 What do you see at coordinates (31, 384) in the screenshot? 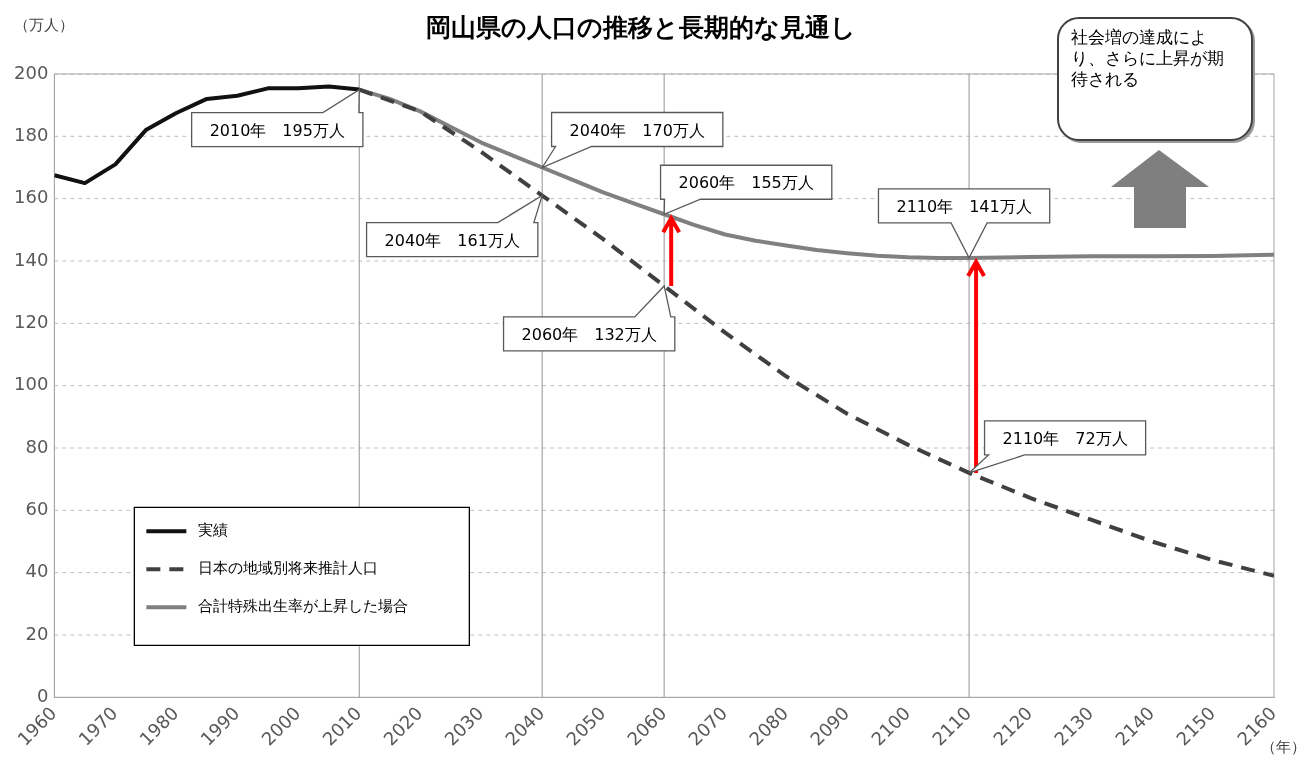
I see `y-tick-label: 100` at bounding box center [31, 384].